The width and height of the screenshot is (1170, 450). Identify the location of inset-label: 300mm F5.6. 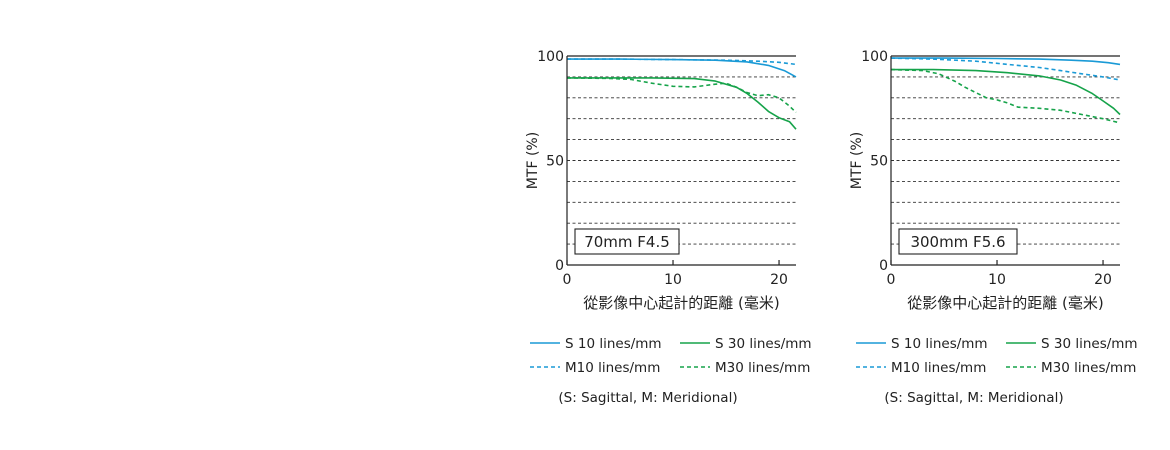
(957, 242).